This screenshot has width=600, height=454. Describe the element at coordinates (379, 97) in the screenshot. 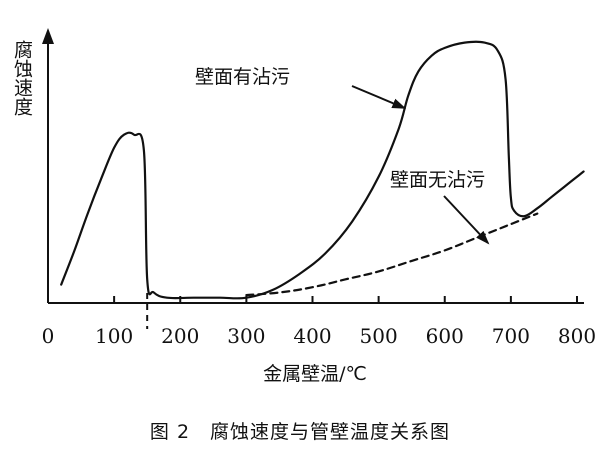

I see `annotation-dirty-arrow-icon` at that location.